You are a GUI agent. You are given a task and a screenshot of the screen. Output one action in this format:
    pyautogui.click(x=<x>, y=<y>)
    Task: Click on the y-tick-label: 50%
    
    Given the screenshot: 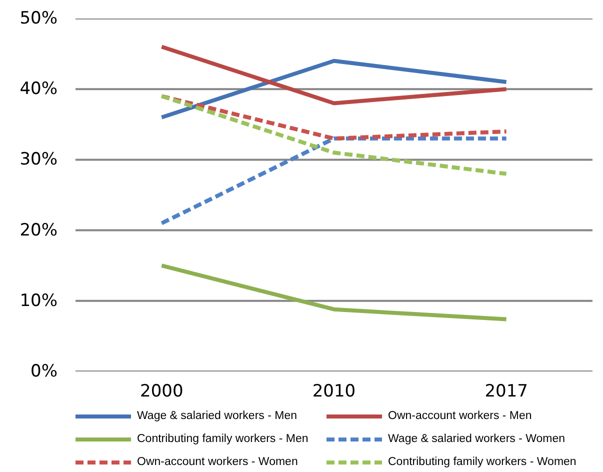 What is the action you would take?
    pyautogui.click(x=39, y=18)
    